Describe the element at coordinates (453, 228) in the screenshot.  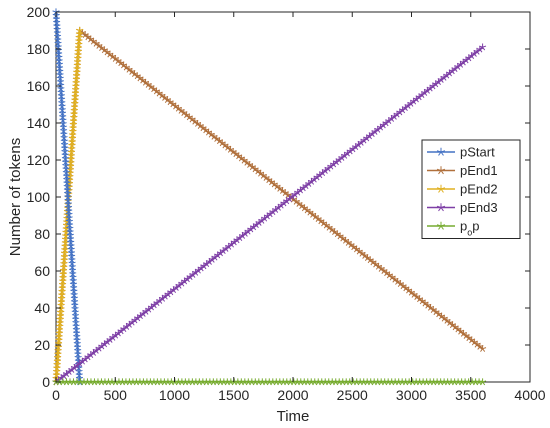
I see `legend-item-p_op: pop` at that location.